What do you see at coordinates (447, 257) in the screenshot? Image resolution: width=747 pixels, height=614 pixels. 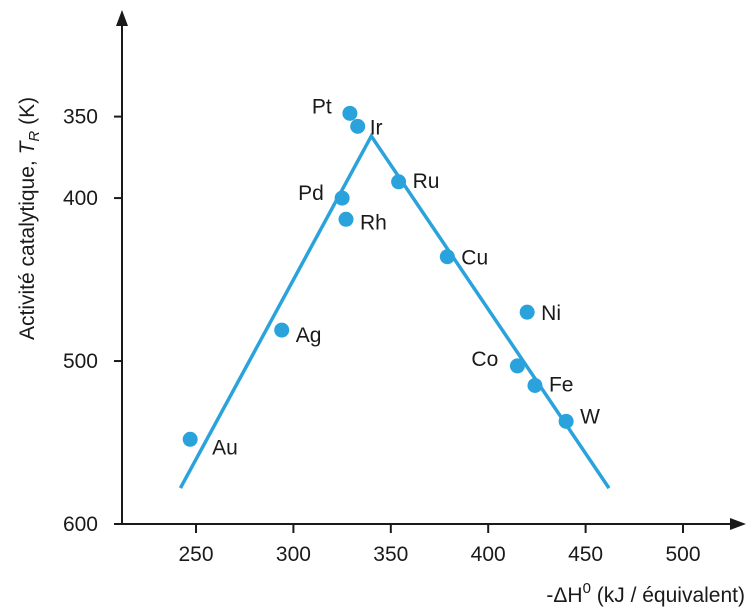 I see `point-cu` at bounding box center [447, 257].